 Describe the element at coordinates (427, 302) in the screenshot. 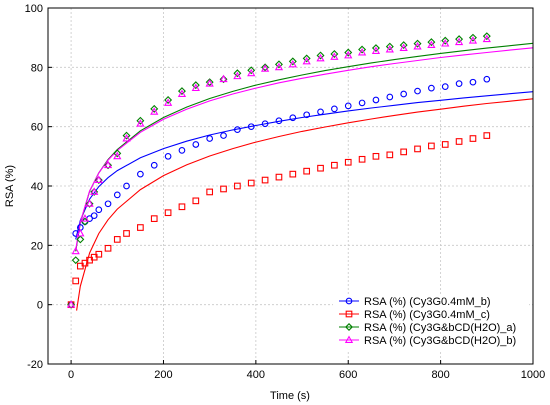

I see `legend-label-1: RSA (%) (Cy3G0.4mM_b)` at that location.